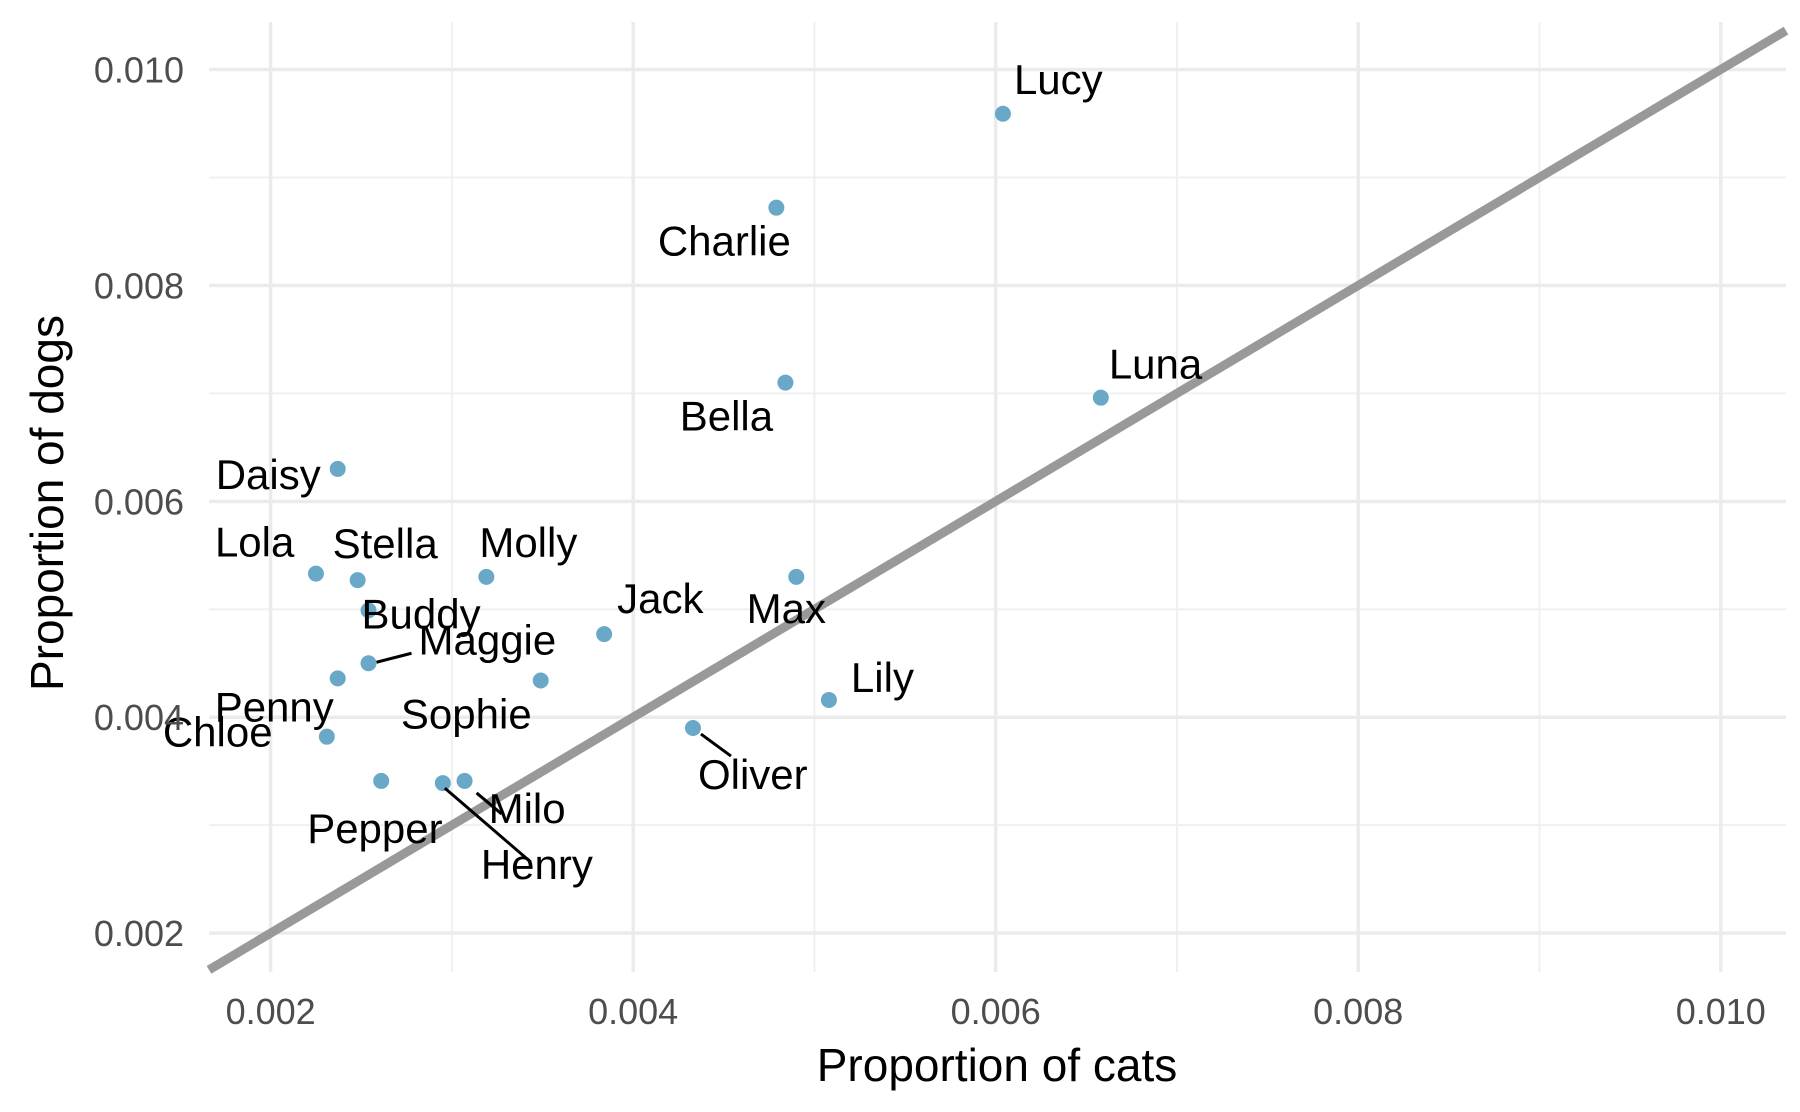 This screenshot has height=1112, width=1800. Describe the element at coordinates (255, 542) in the screenshot. I see `label-lola: Lola` at that location.